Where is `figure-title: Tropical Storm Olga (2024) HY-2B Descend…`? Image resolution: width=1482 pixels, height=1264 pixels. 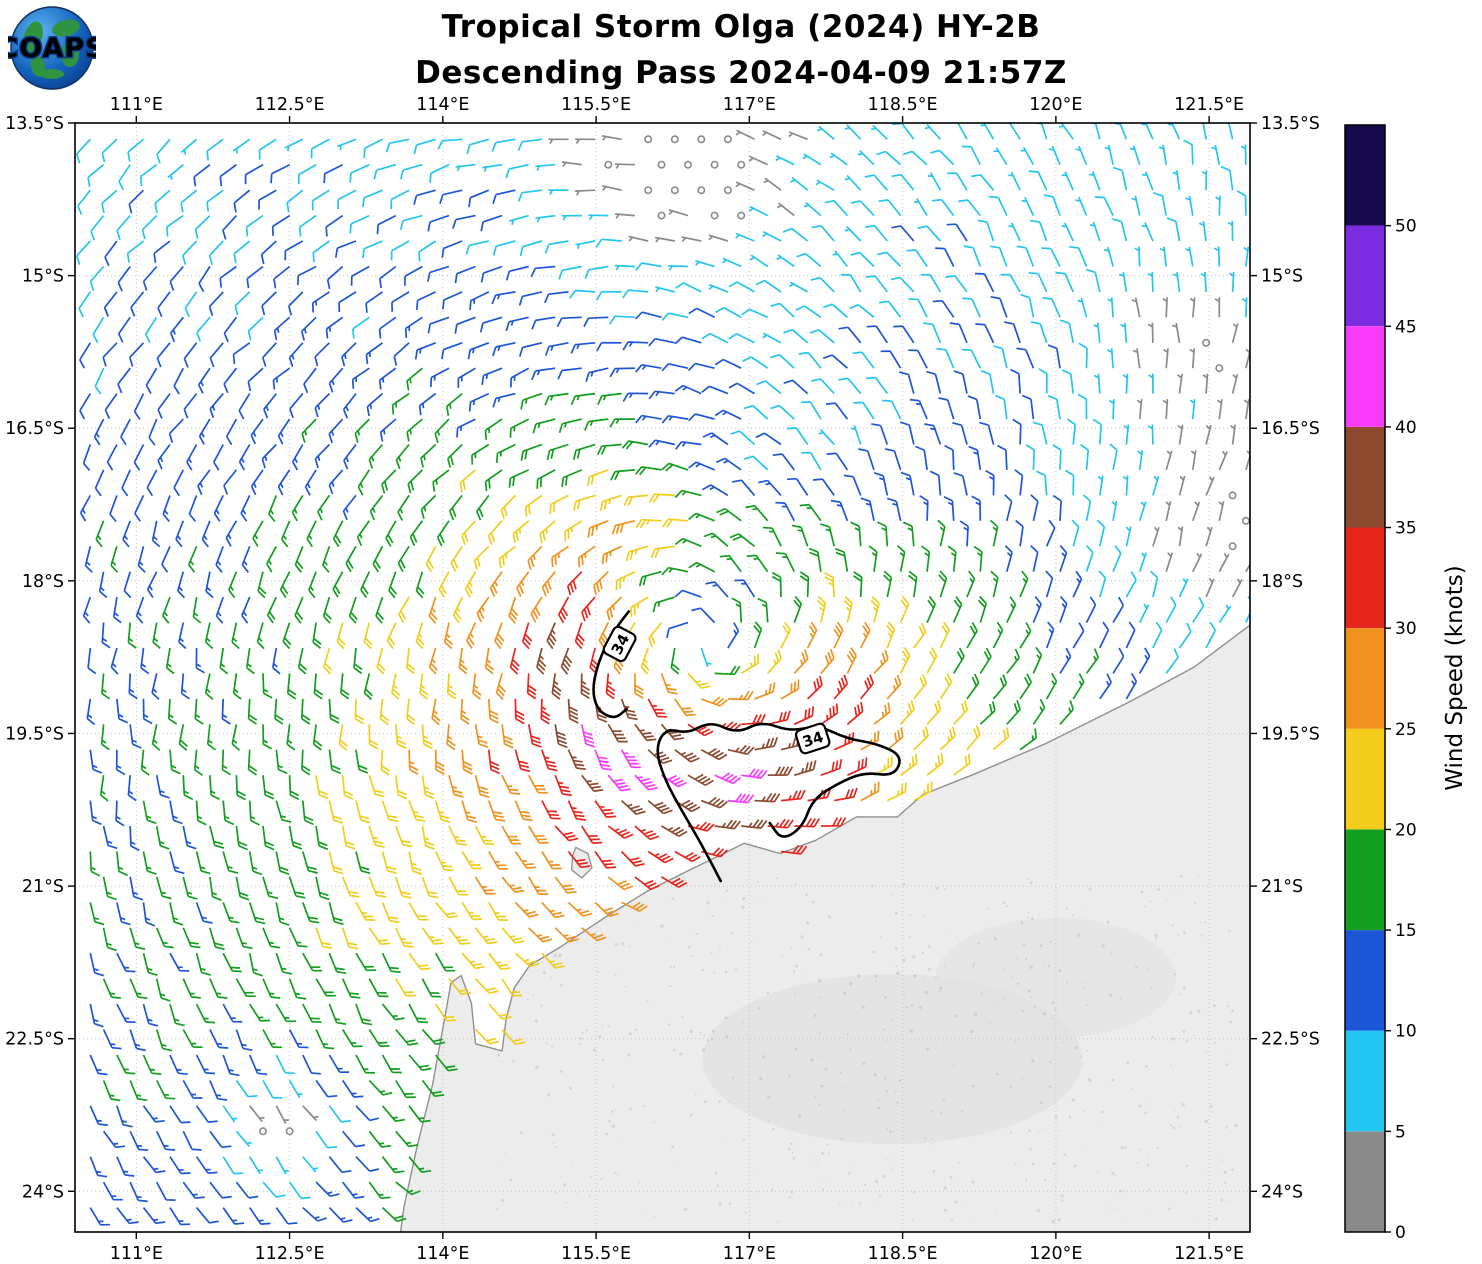 figure-title: Tropical Storm Olga (2024) HY-2B Descend… is located at coordinates (741, 50).